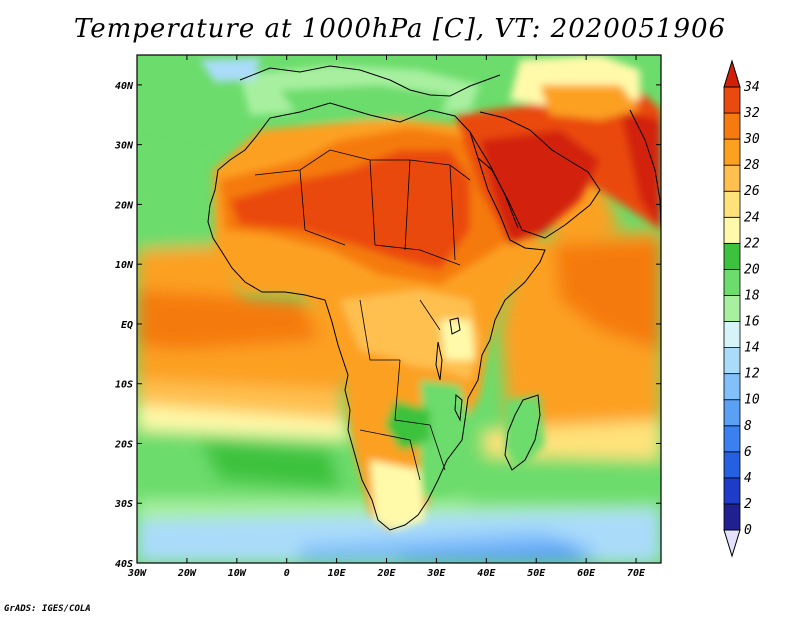 The width and height of the screenshot is (800, 618). What do you see at coordinates (123, 444) in the screenshot?
I see `y-tick-label: 20S` at bounding box center [123, 444].